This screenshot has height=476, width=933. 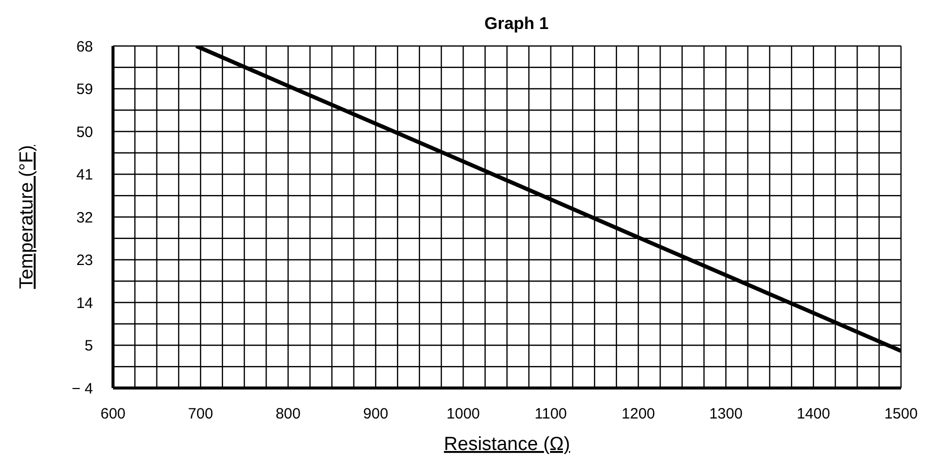 What do you see at coordinates (639, 414) in the screenshot?
I see `x-tick-label: 1200` at bounding box center [639, 414].